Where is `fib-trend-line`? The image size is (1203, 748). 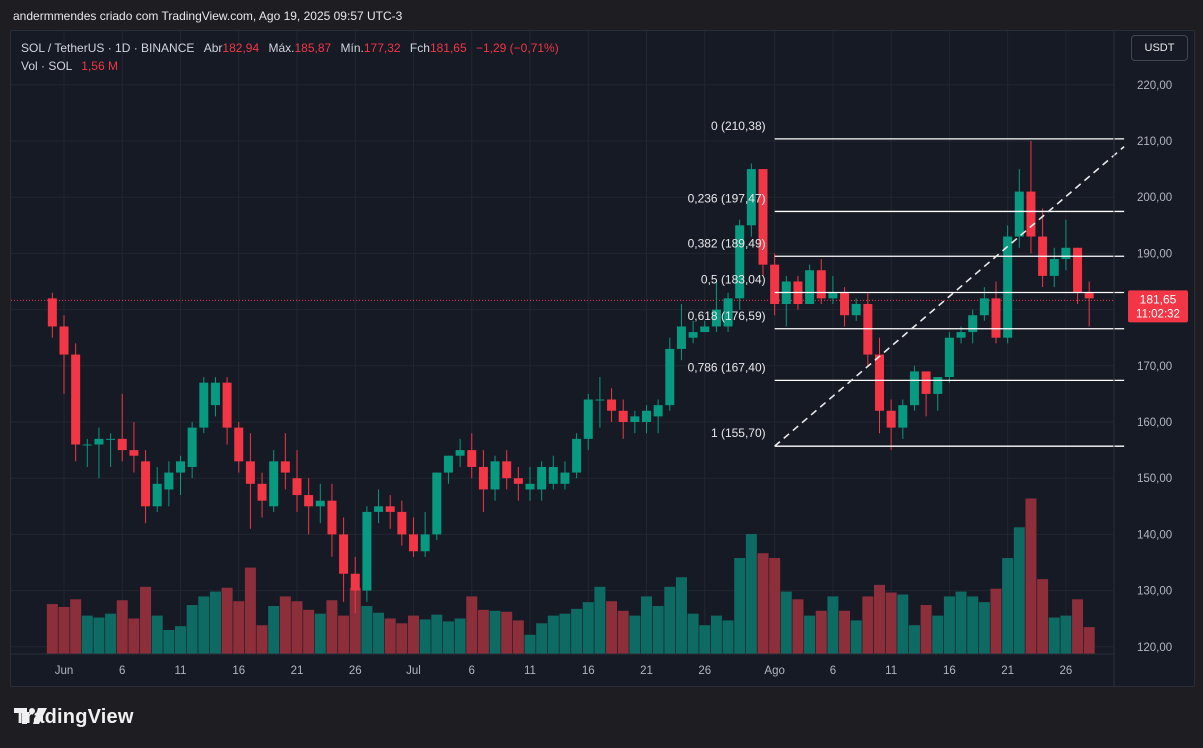 fib-trend-line is located at coordinates (949, 296).